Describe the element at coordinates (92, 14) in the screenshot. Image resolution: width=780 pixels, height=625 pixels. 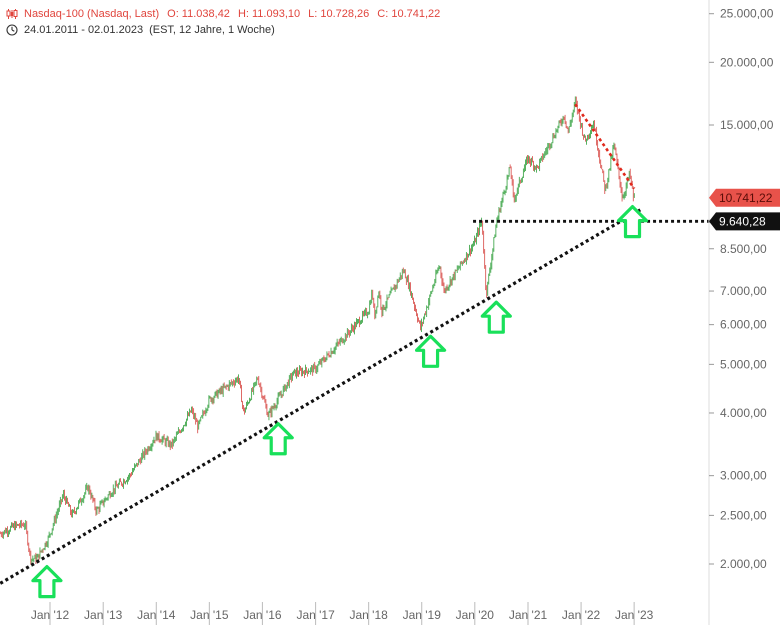
I see `instrument-title: Nasdaq-100 (Nasdaq, Last)` at that location.